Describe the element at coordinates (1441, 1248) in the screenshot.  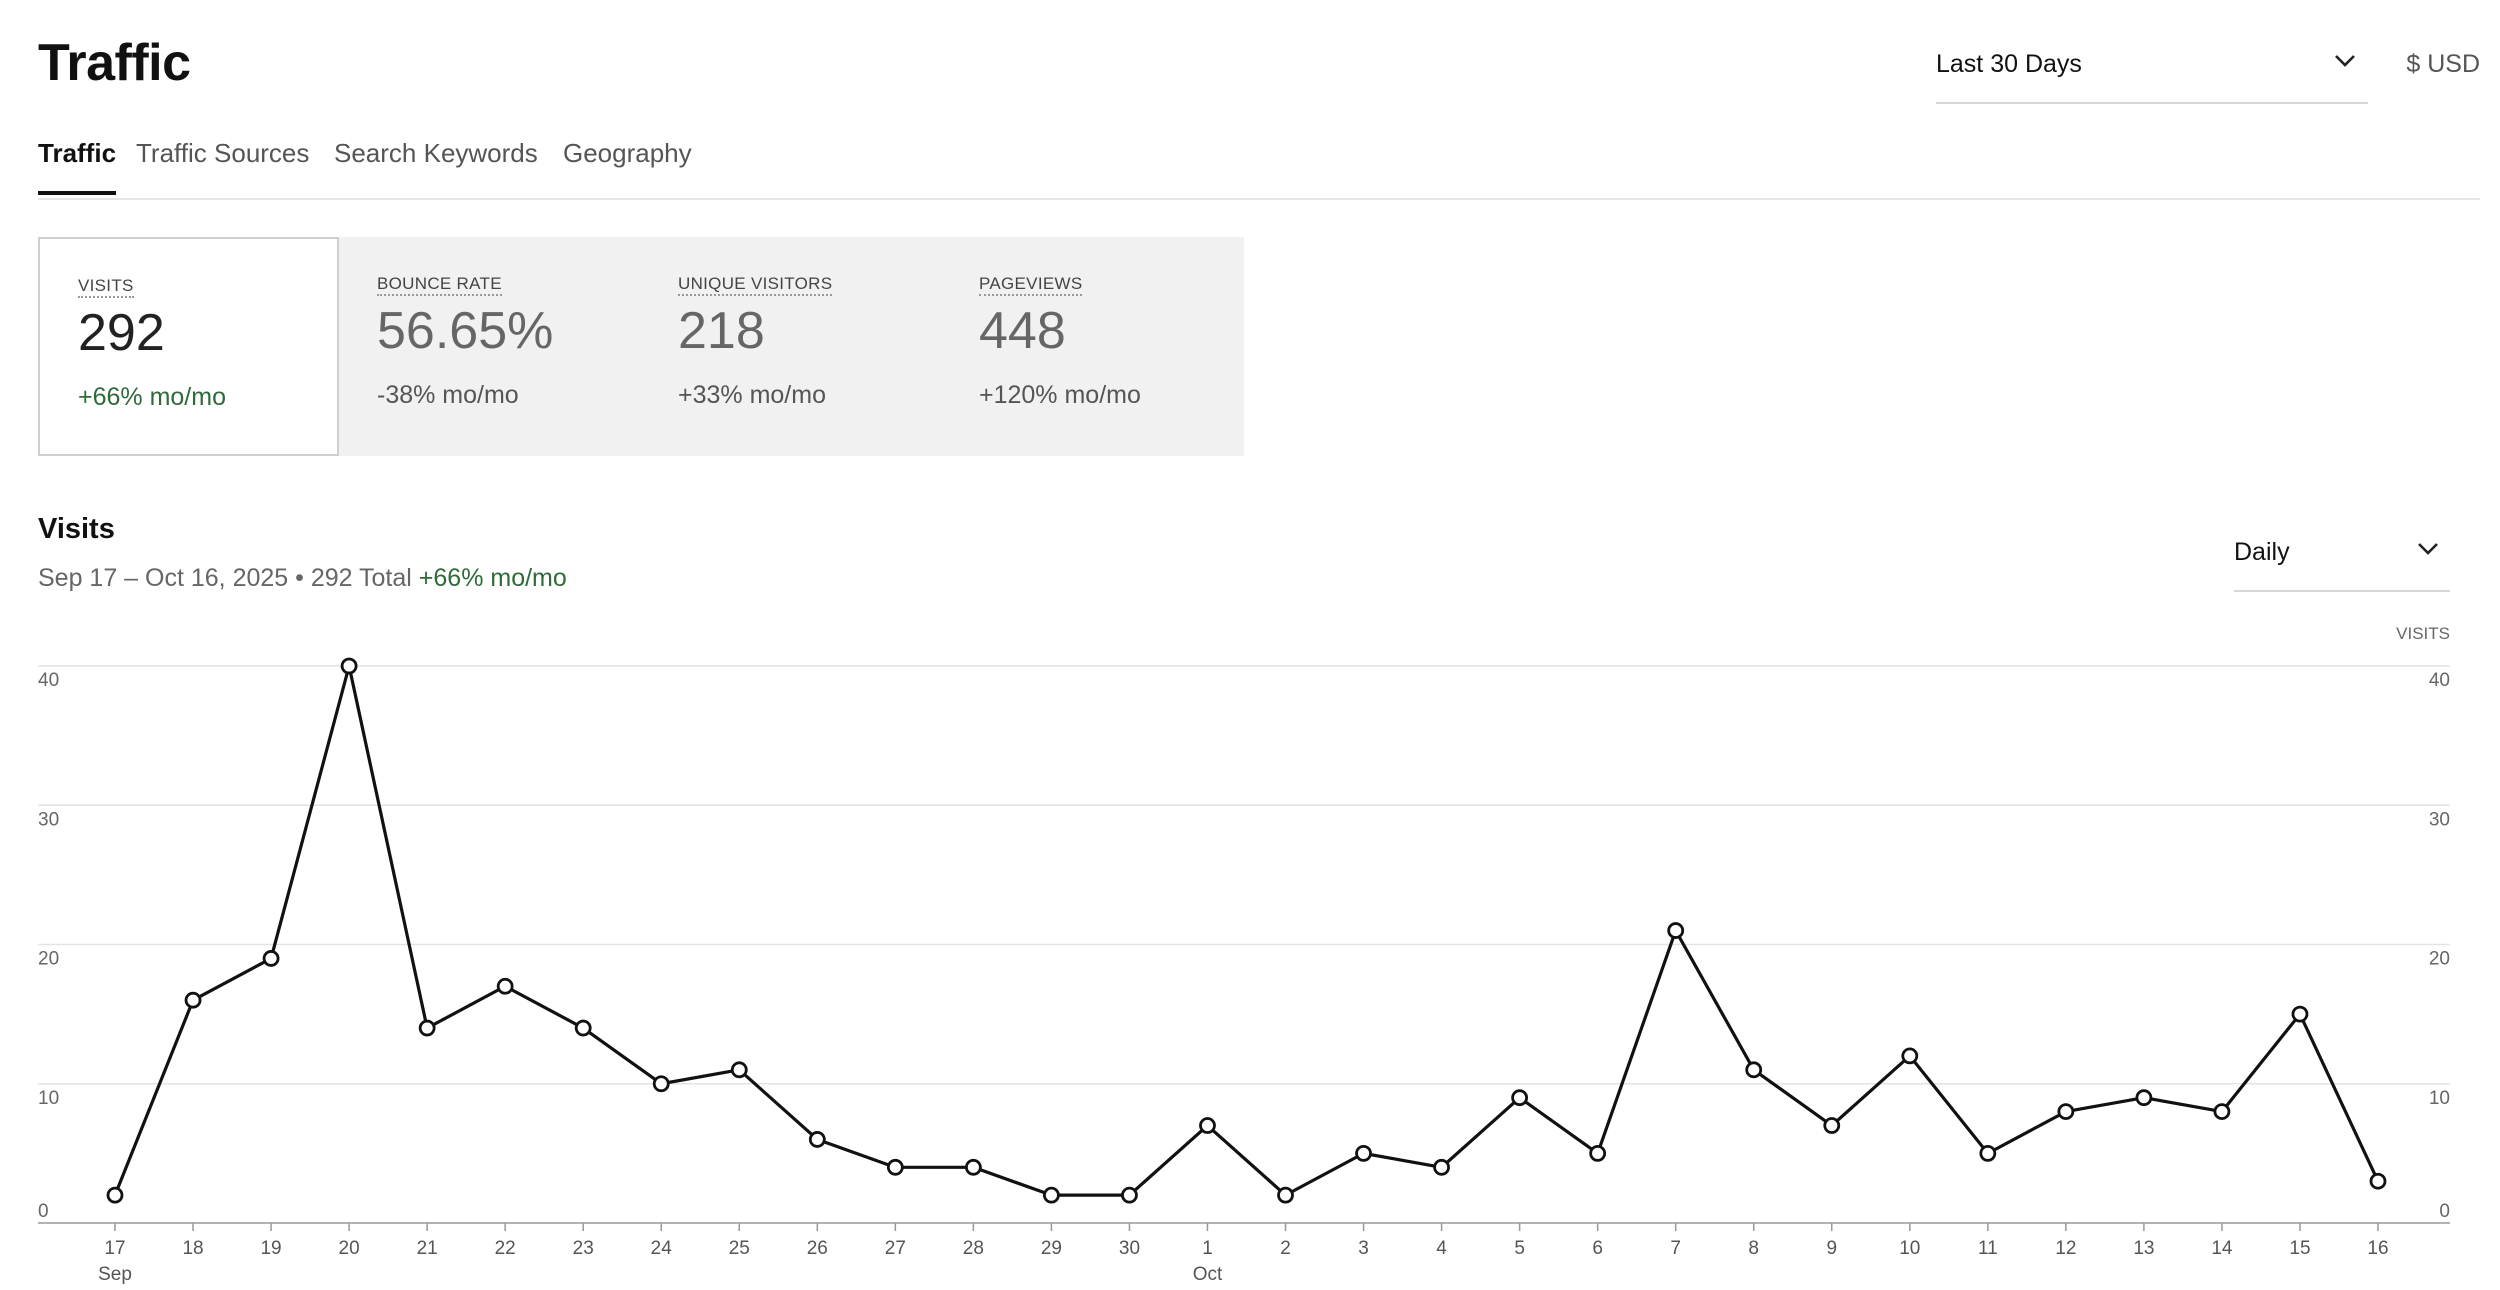
I see `x-tick-label: 4` at that location.